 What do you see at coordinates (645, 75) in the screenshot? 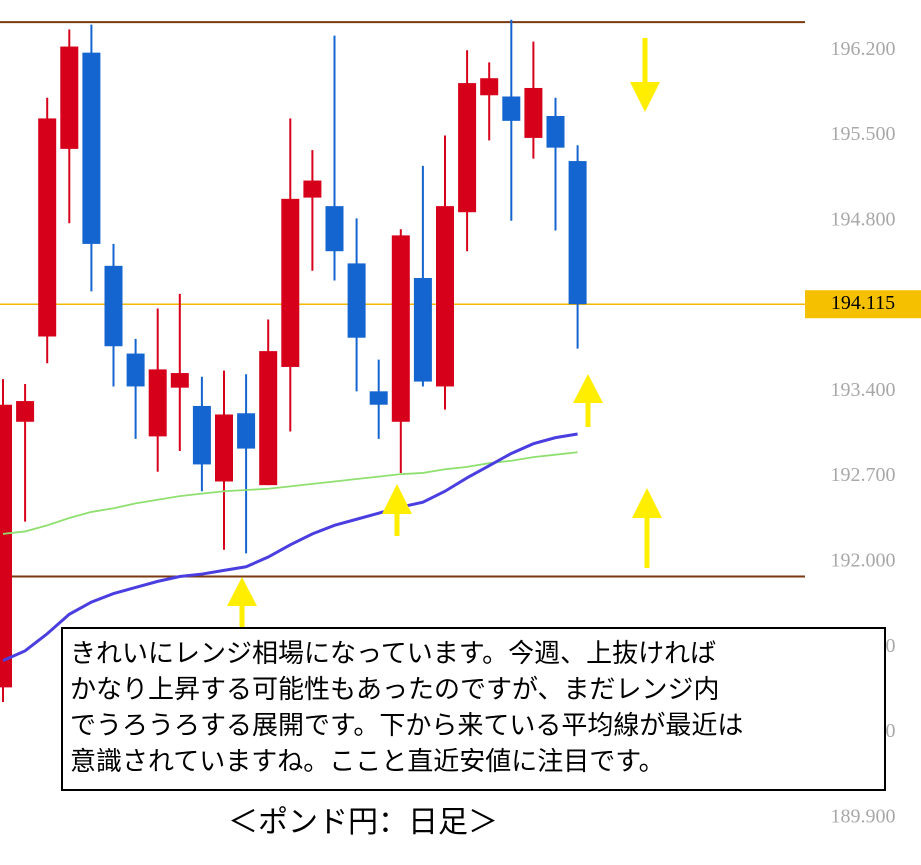
I see `arrow-down` at bounding box center [645, 75].